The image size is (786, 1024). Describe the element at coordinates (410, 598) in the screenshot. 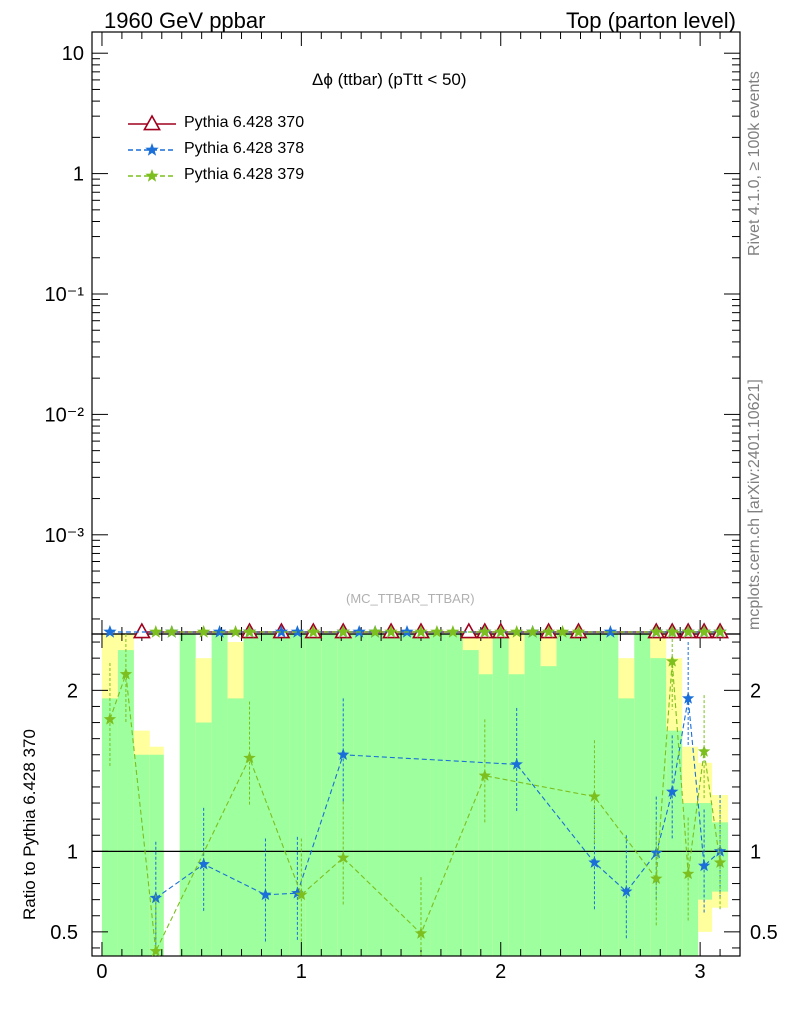

I see `analysis-watermark: (MC_TTBAR_TTBAR)` at that location.